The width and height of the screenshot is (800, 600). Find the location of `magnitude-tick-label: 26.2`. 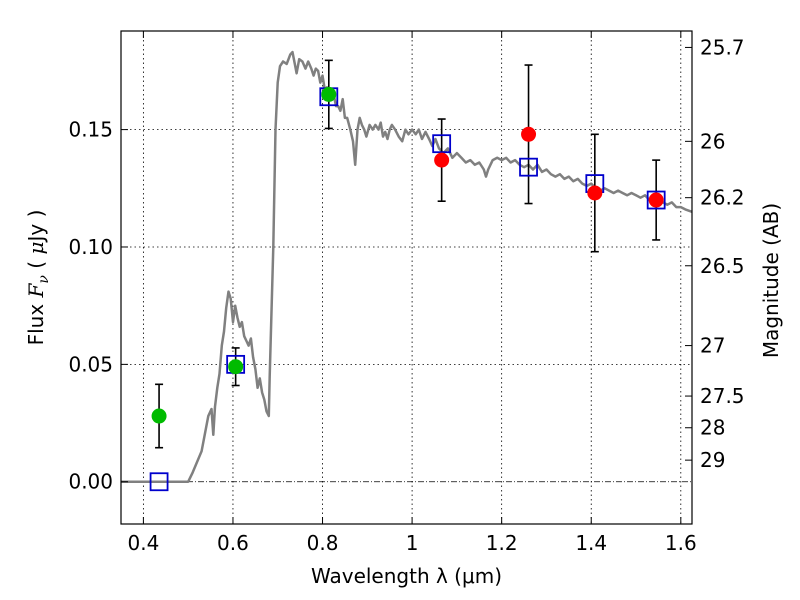

magnitude-tick-label: 26.2 is located at coordinates (722, 198).